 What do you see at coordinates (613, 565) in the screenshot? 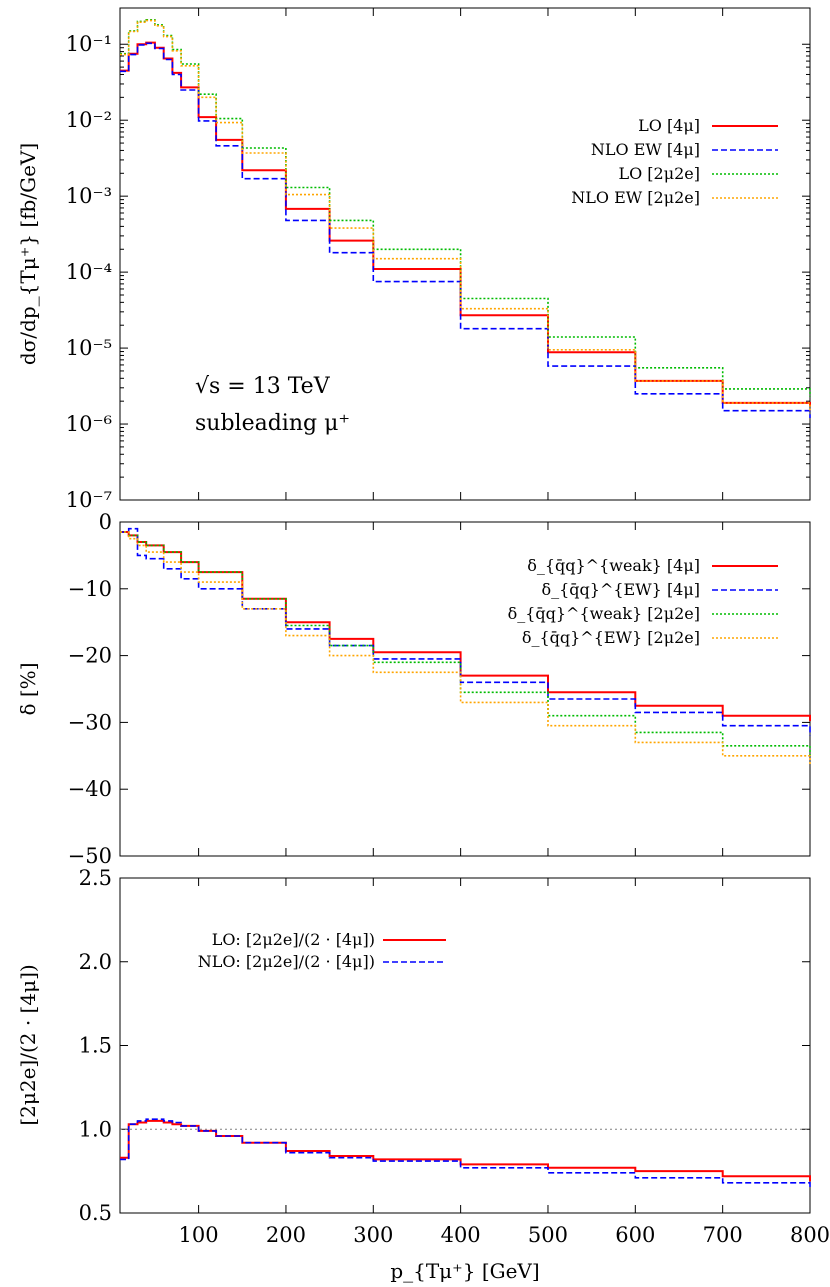
I see `legend-label: δ_{q̄q}^{weak} [4μ]` at bounding box center [613, 565].